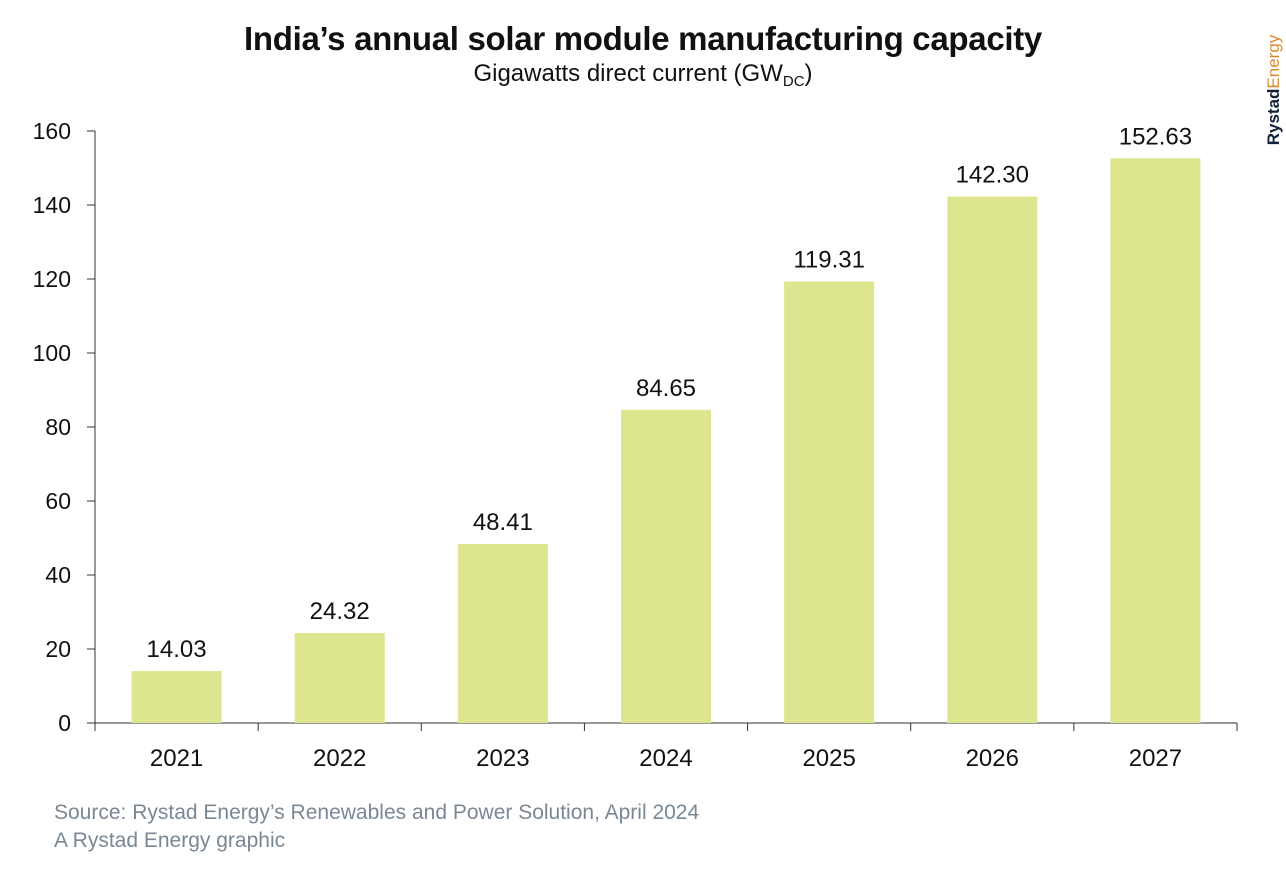 The image size is (1286, 869). Describe the element at coordinates (52, 205) in the screenshot. I see `y-tick-label: 140` at that location.